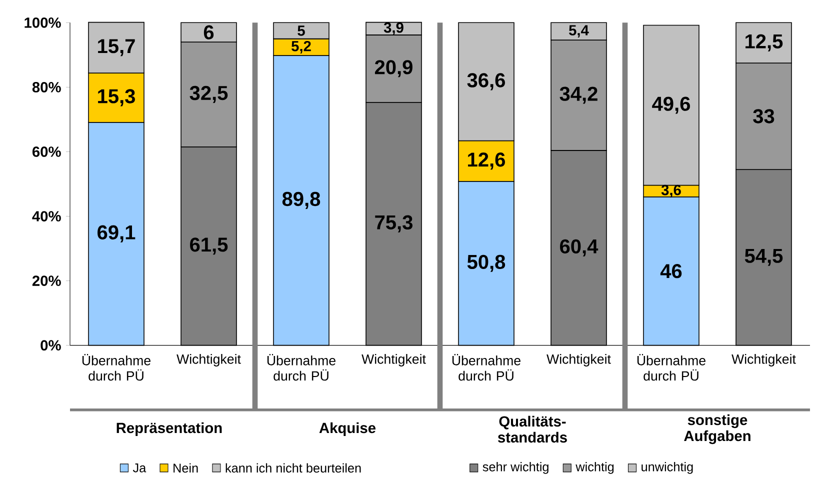 This screenshot has width=814, height=488. I want to click on data-label: 49,6, so click(671, 105).